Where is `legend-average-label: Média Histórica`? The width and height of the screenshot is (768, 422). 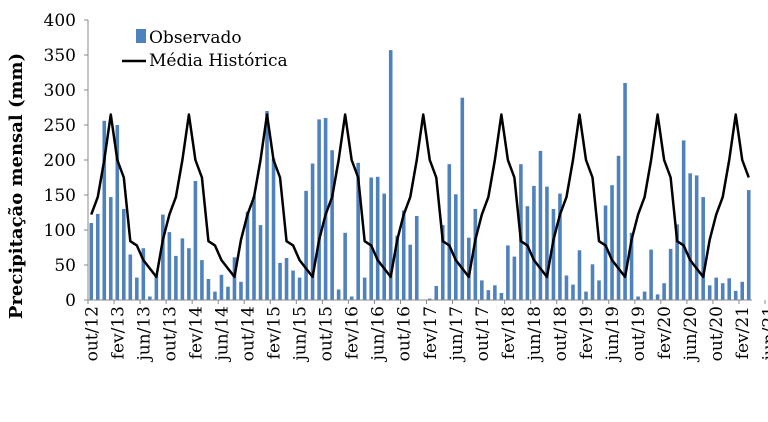 legend-average-label: Média Histórica is located at coordinates (218, 61).